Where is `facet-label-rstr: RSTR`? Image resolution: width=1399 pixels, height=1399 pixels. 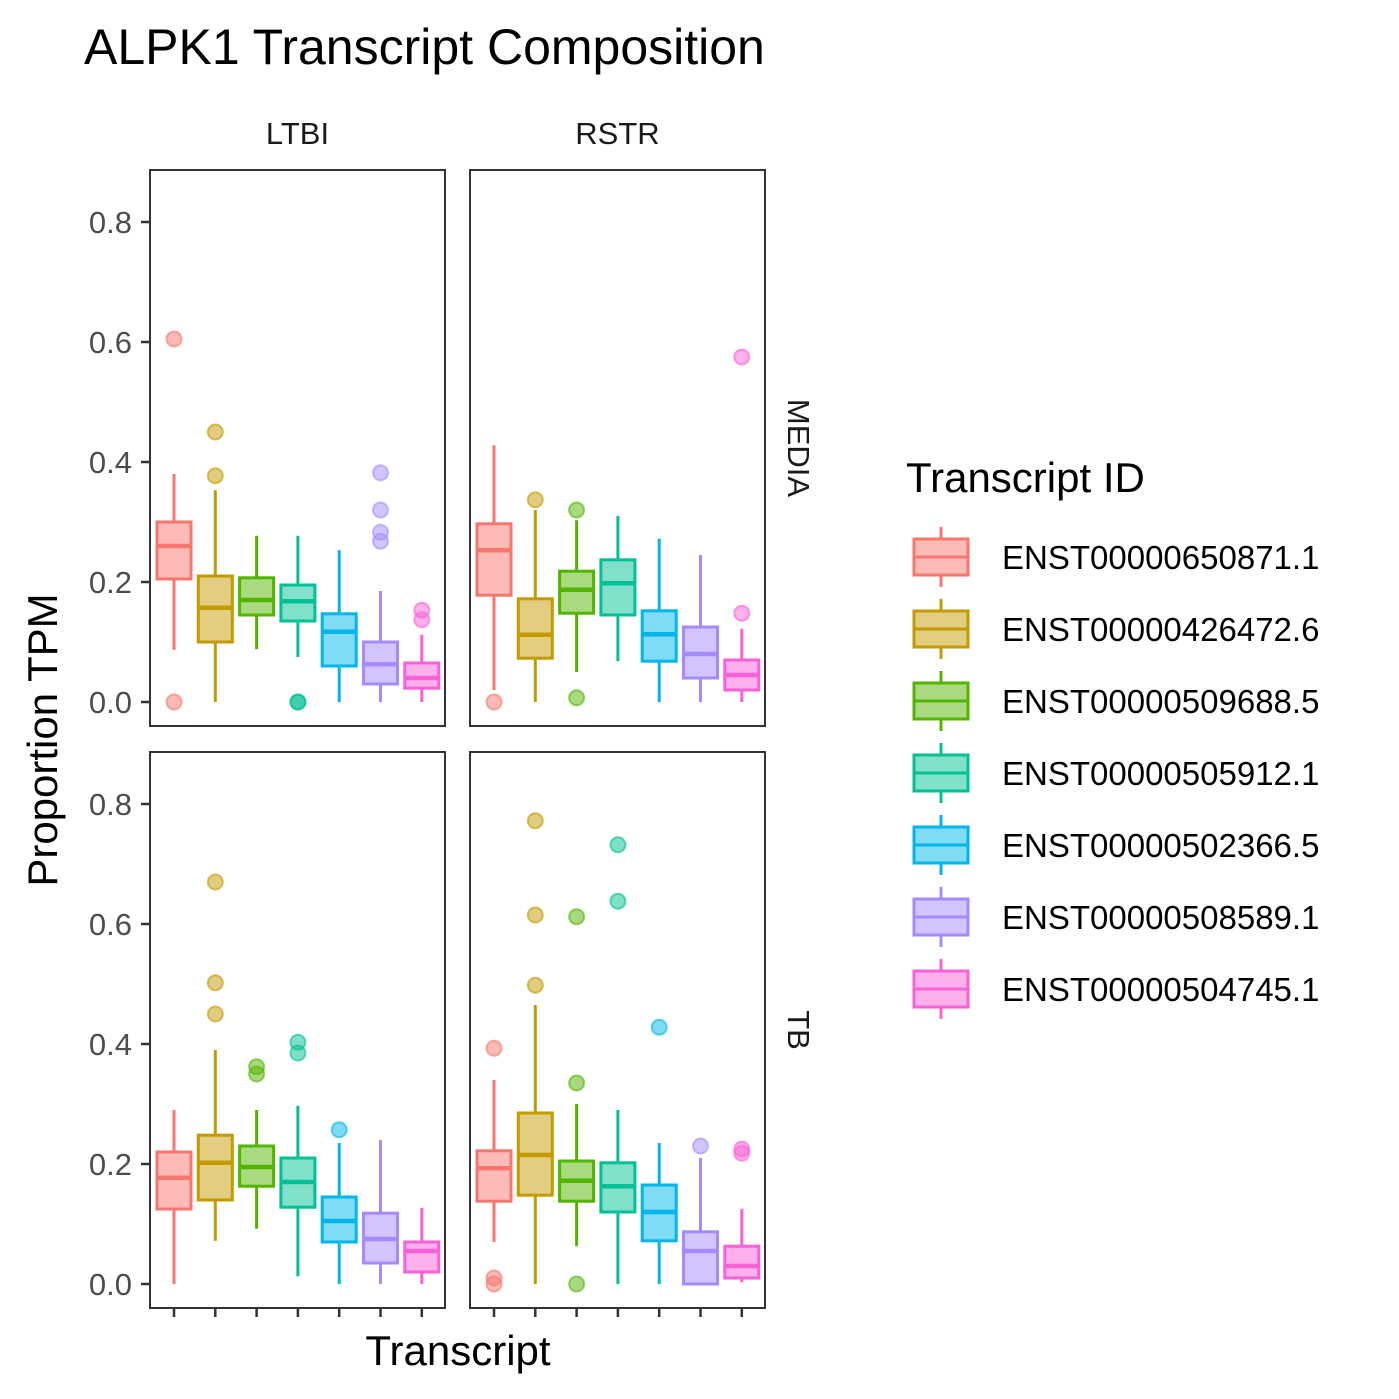
facet-label-rstr: RSTR is located at coordinates (617, 133).